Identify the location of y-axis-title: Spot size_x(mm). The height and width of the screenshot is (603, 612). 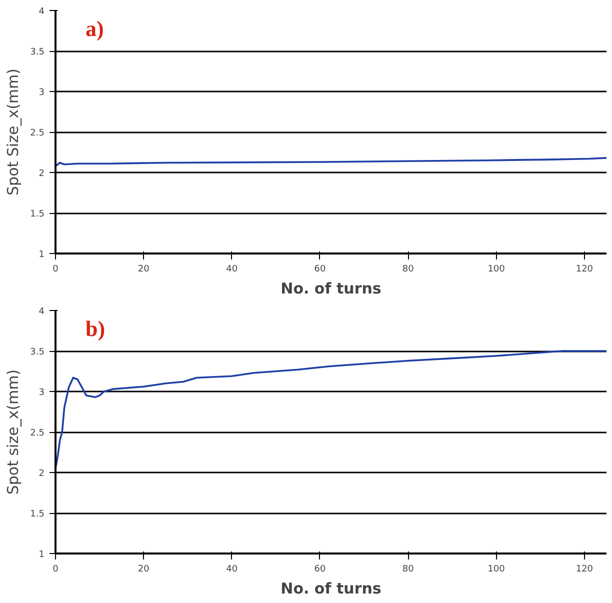
(13, 432).